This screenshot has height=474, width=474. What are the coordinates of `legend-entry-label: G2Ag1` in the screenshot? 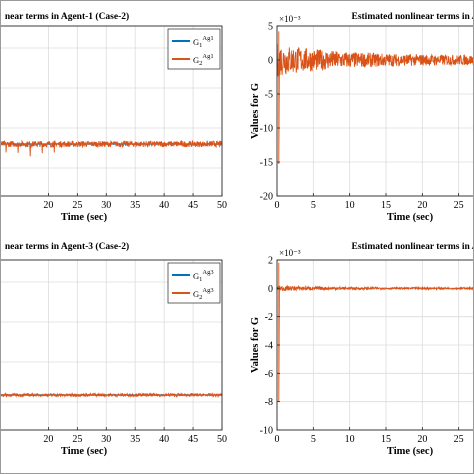 It's located at (203, 60).